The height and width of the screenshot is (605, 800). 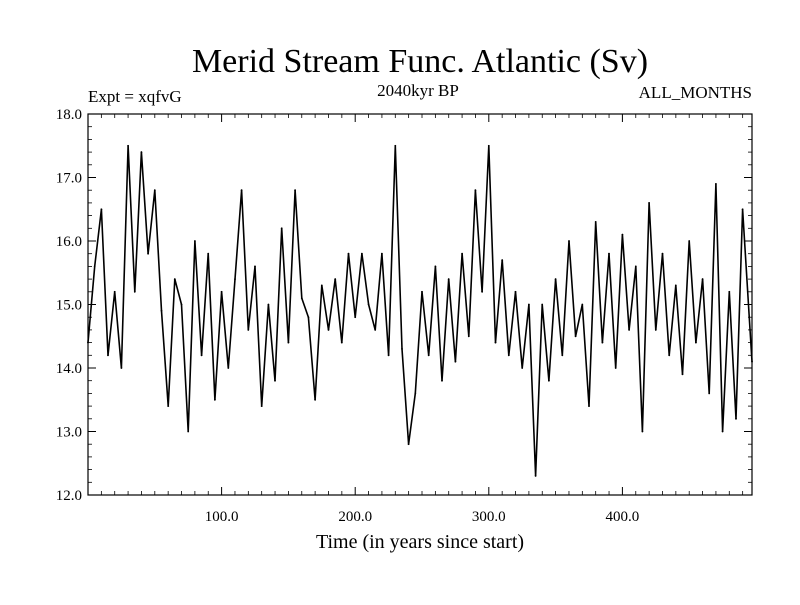 I want to click on annotation-experiment: Expt = xqfvG, so click(x=135, y=96).